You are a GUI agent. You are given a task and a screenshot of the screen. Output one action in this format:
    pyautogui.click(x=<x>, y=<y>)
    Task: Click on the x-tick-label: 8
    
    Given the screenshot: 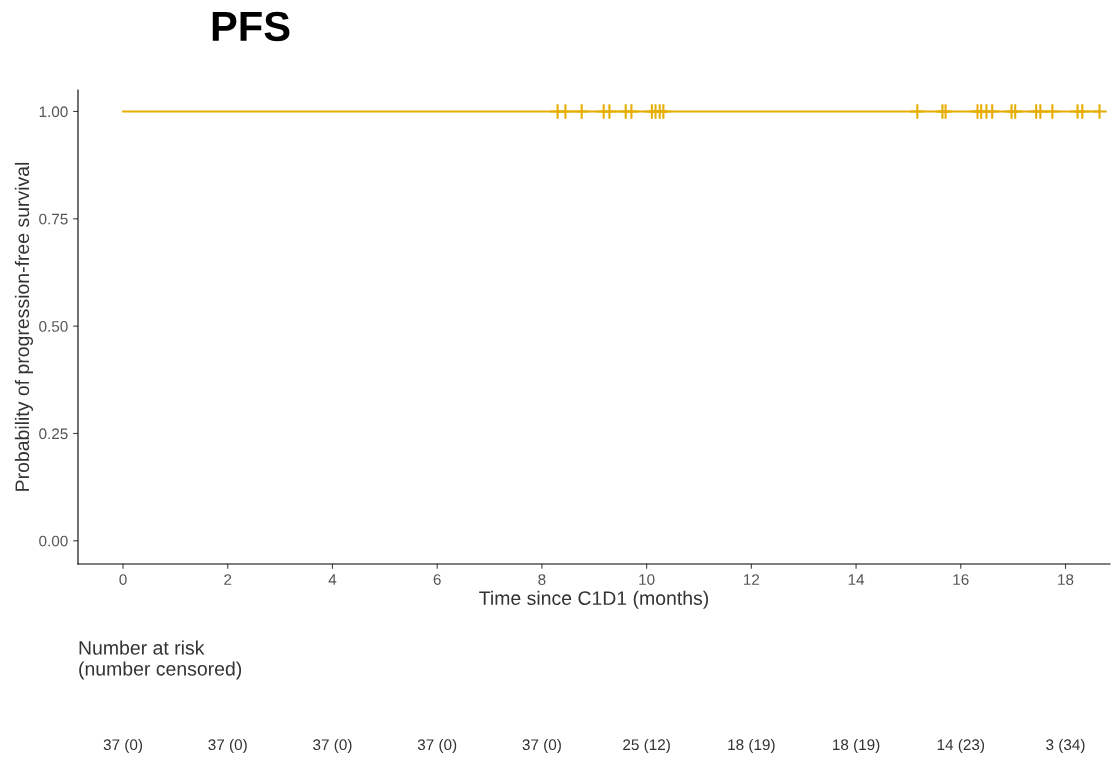 What is the action you would take?
    pyautogui.click(x=542, y=579)
    